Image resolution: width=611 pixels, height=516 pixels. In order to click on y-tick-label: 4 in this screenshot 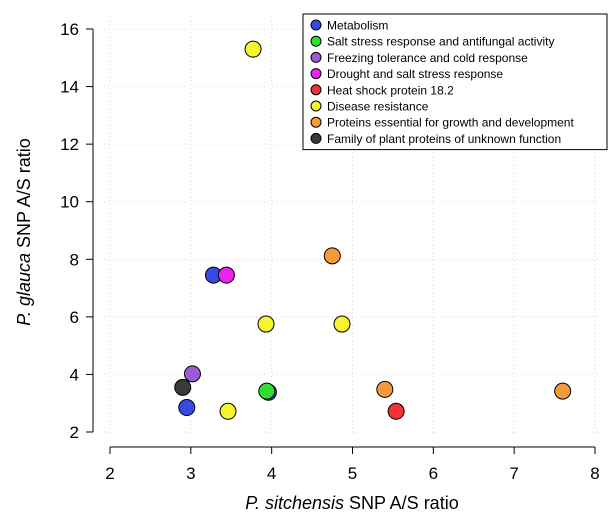, I will do `click(74, 374)`.